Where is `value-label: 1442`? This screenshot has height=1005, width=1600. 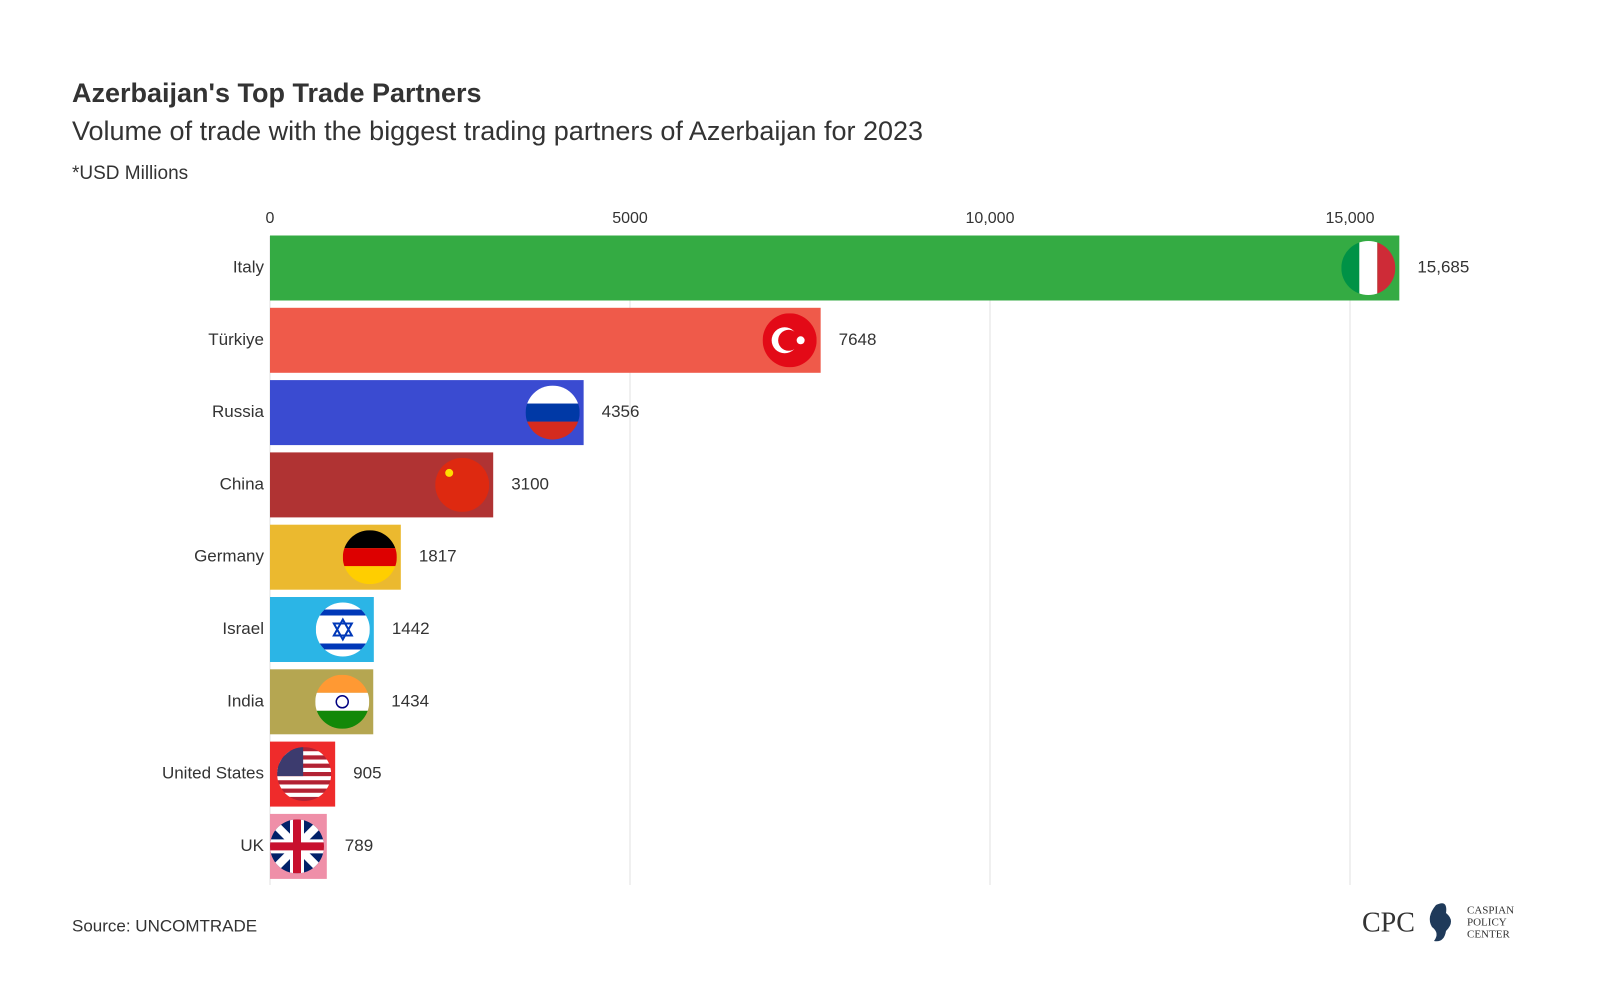 value-label: 1442 is located at coordinates (411, 628).